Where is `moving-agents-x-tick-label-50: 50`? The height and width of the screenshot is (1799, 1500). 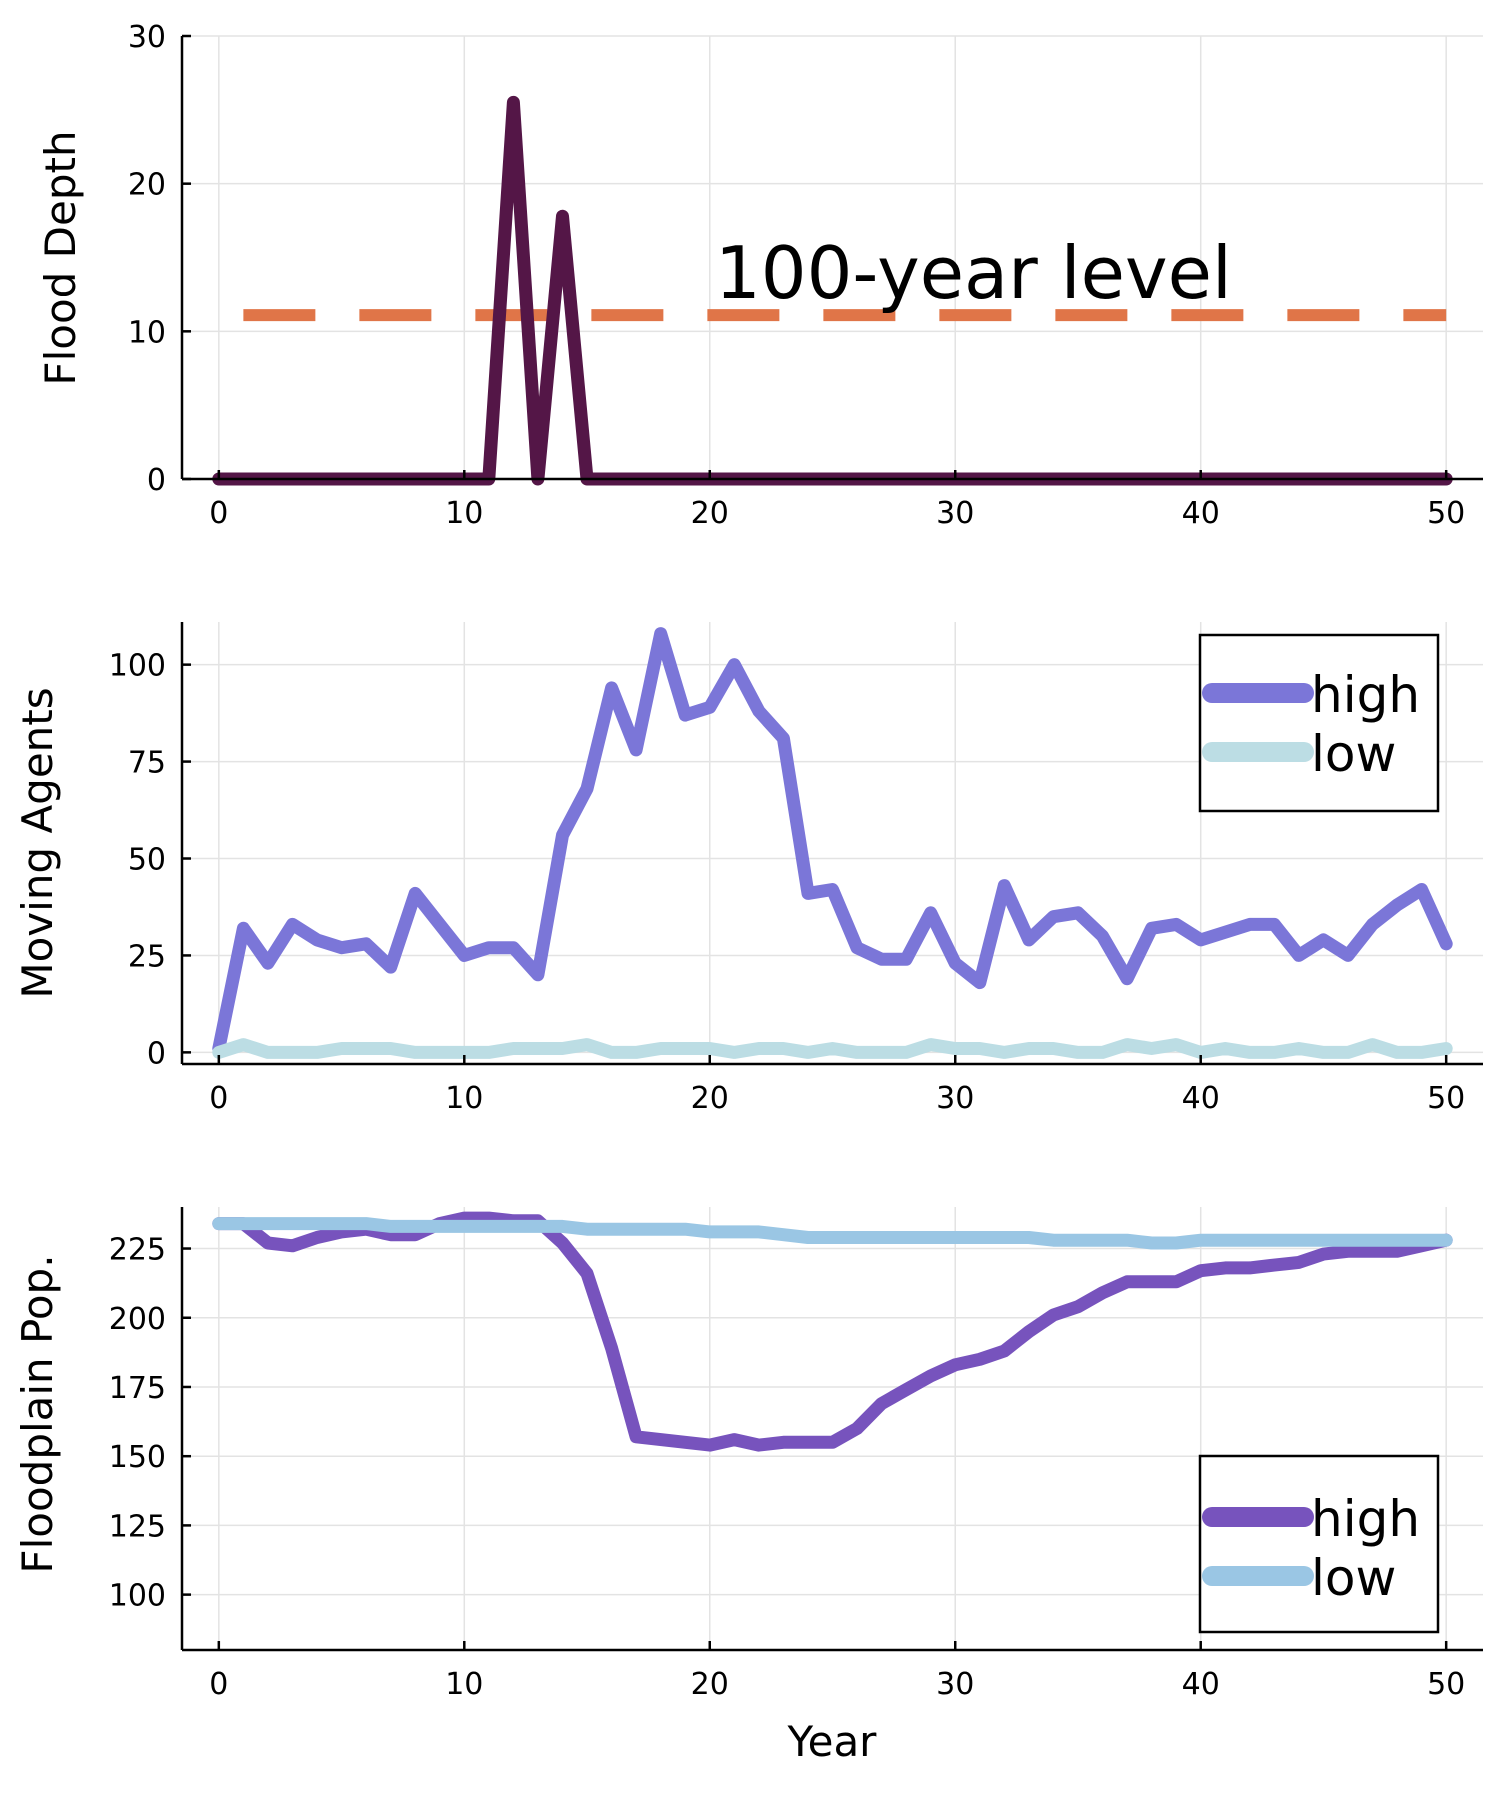
moving-agents-x-tick-label-50: 50 is located at coordinates (1446, 1098).